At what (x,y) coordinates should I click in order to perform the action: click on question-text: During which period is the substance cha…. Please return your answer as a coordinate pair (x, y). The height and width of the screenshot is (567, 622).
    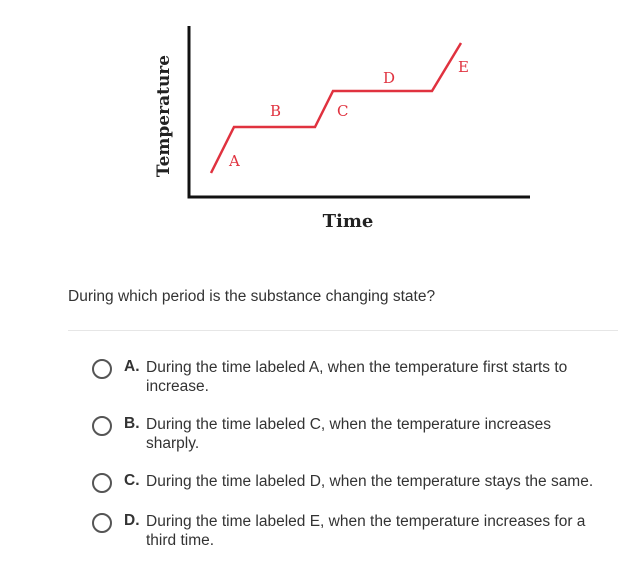
    Looking at the image, I should click on (252, 296).